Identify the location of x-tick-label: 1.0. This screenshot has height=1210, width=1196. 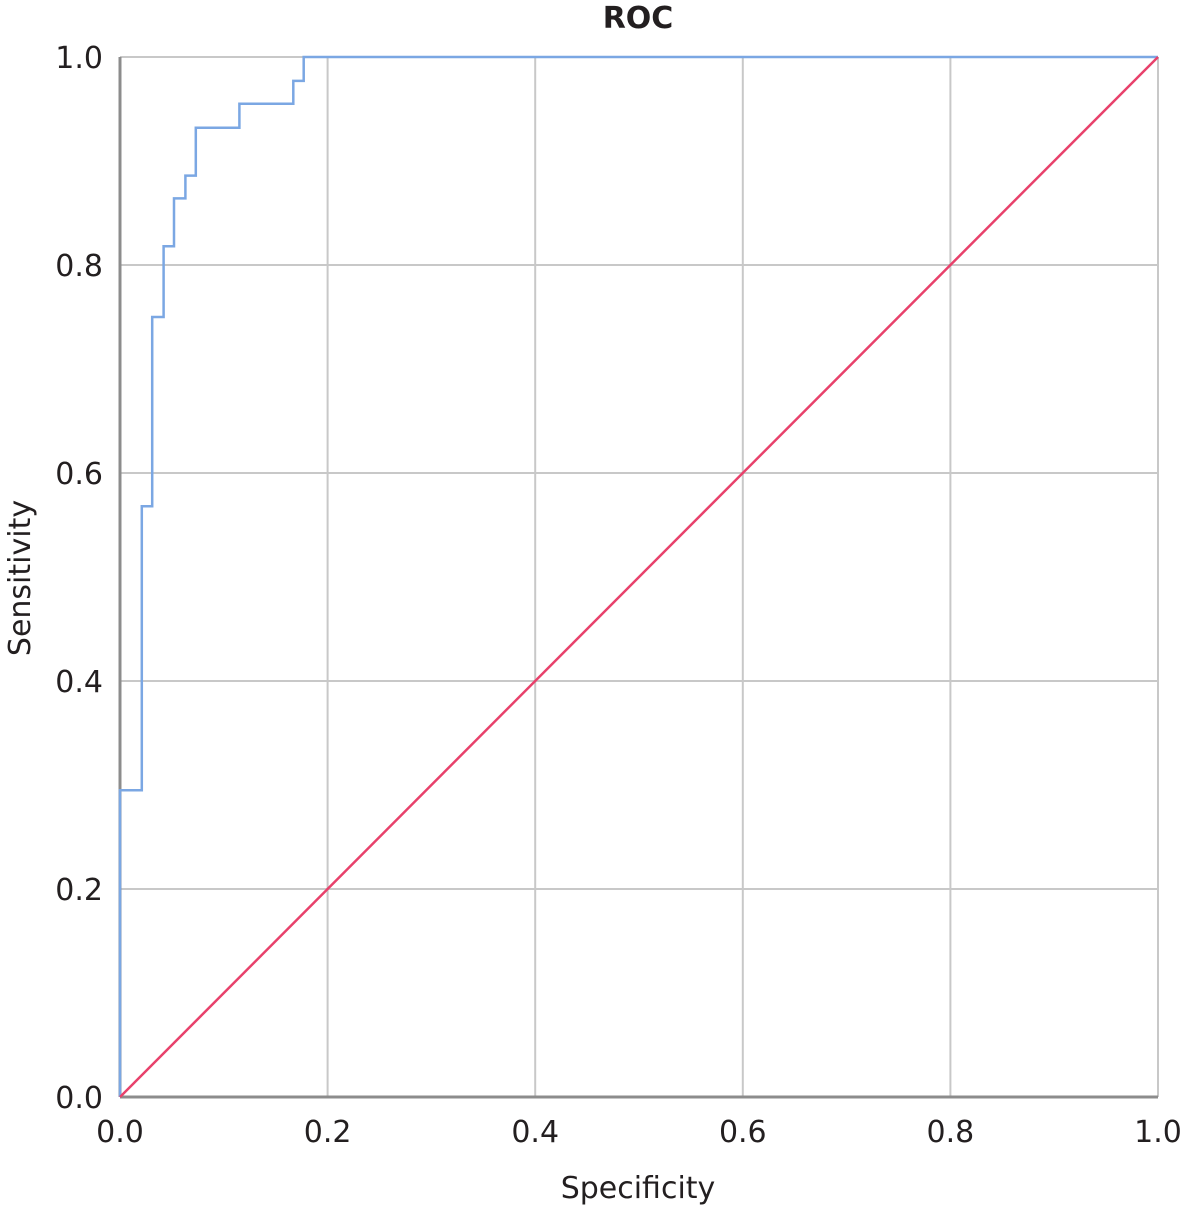
(1158, 1132).